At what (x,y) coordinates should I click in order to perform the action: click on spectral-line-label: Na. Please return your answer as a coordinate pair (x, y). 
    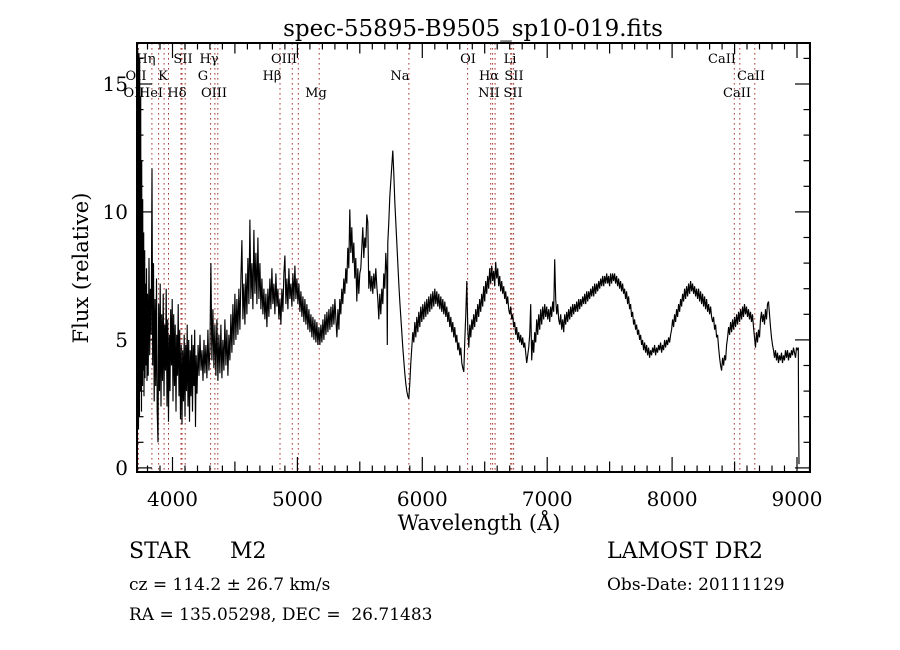
    Looking at the image, I should click on (399, 76).